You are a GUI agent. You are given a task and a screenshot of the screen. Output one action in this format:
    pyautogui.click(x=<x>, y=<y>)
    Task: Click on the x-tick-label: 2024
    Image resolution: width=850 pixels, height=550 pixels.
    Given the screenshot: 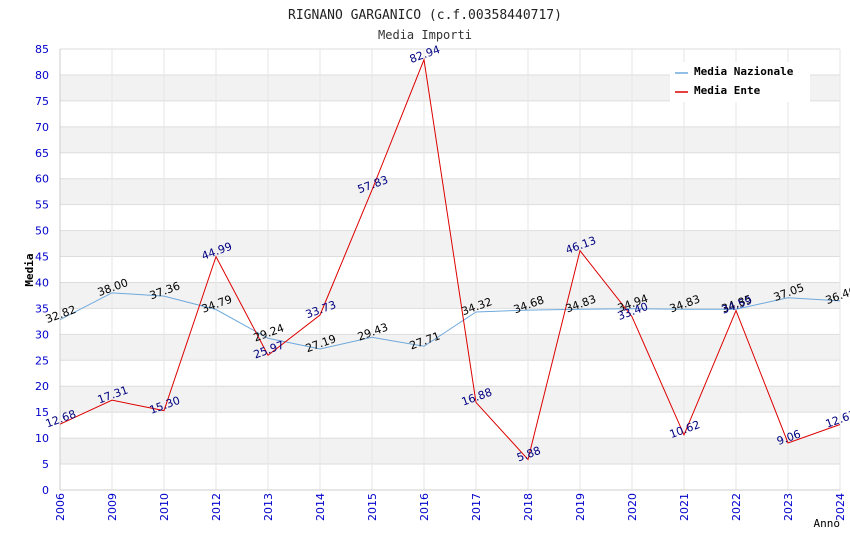 What is the action you would take?
    pyautogui.click(x=840, y=507)
    